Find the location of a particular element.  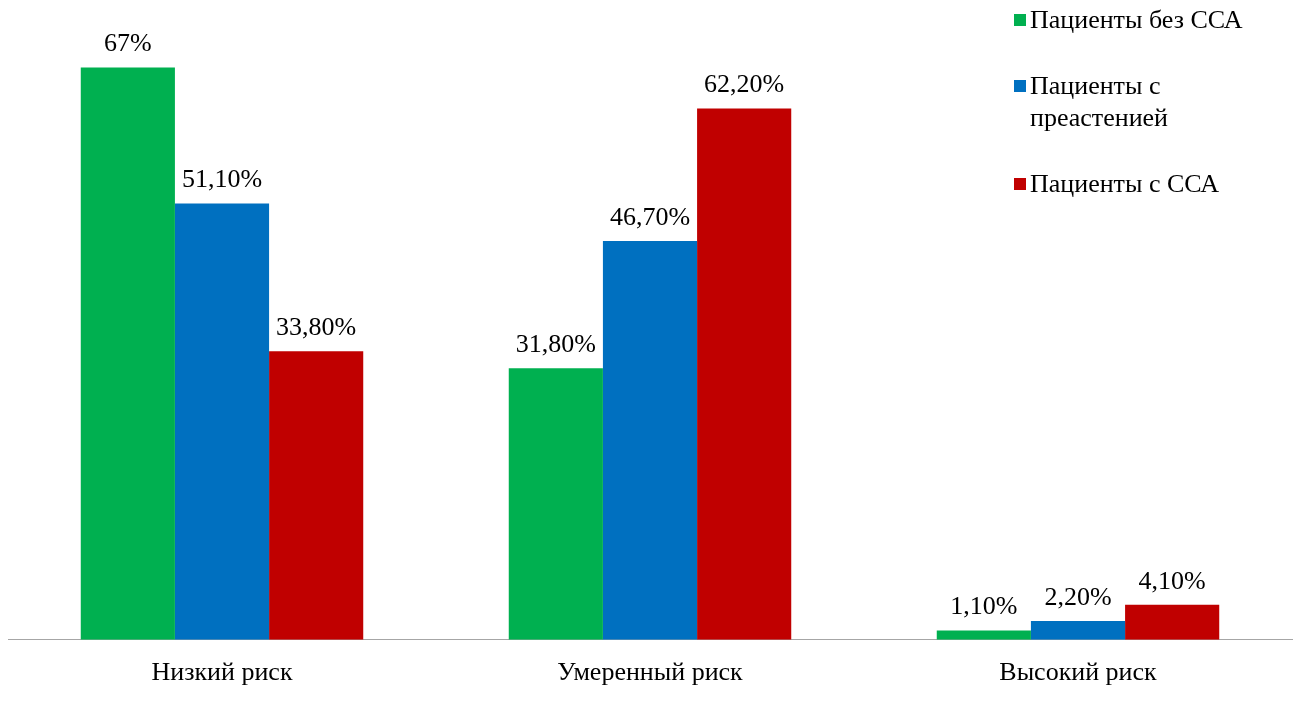

x-tick-label: Низкий риск is located at coordinates (222, 672).